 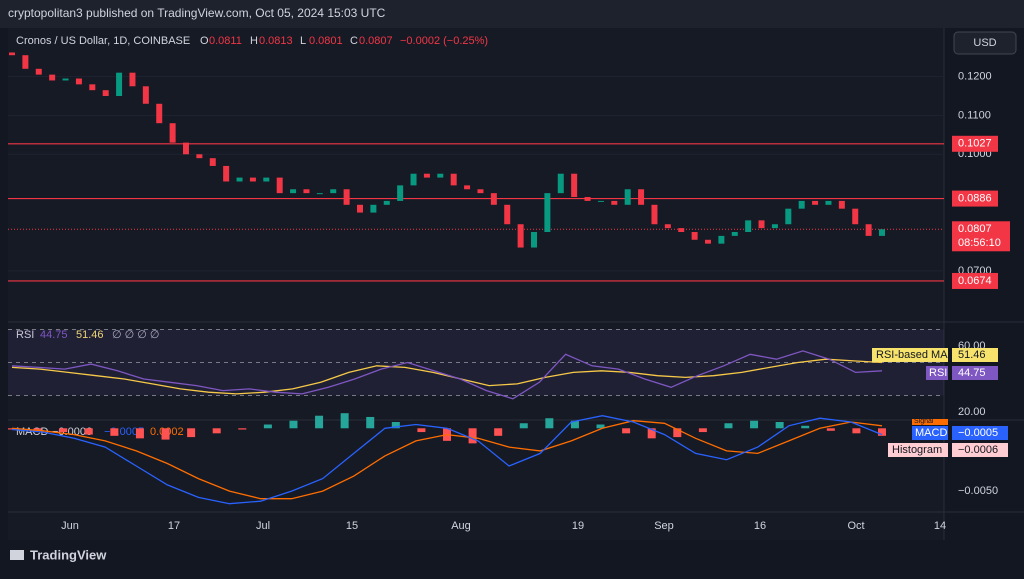 I want to click on rsi-ma-value: 51.46, so click(x=90, y=335).